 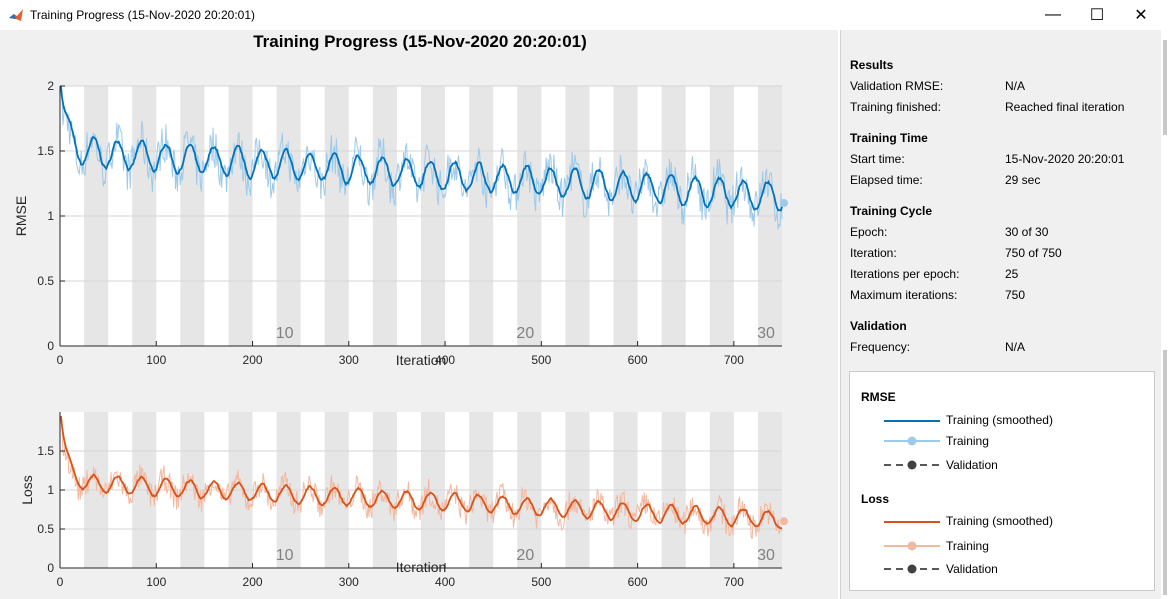 I want to click on close-button: ✕, so click(x=1141, y=15).